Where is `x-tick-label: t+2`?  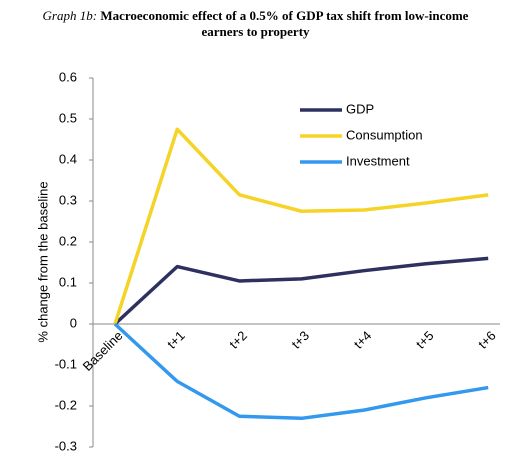 x-tick-label: t+2 is located at coordinates (238, 340).